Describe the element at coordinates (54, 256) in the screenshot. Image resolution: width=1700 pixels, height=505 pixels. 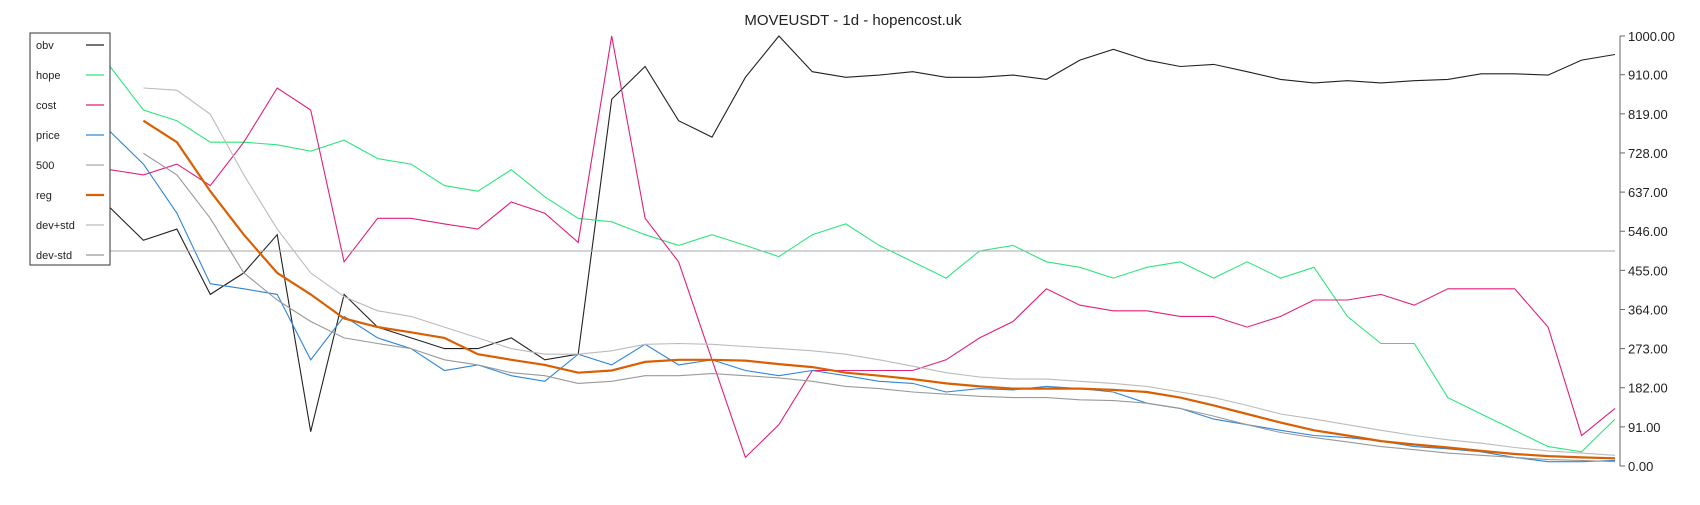
I see `legend-label: dev-std` at that location.